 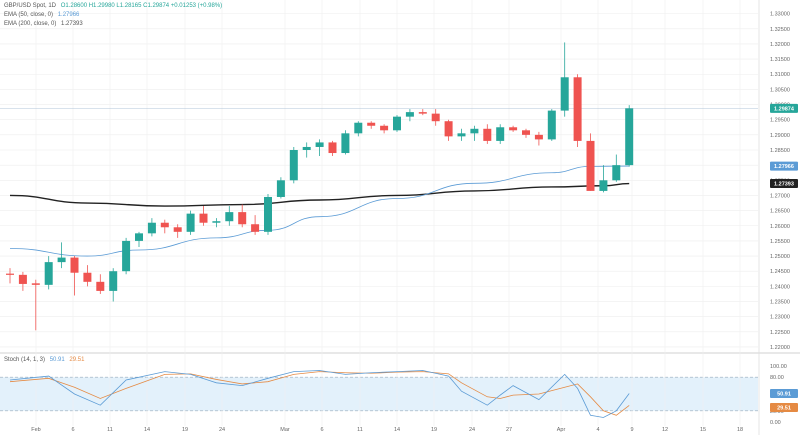 I want to click on price-tag-label: 29.51, so click(x=784, y=408).